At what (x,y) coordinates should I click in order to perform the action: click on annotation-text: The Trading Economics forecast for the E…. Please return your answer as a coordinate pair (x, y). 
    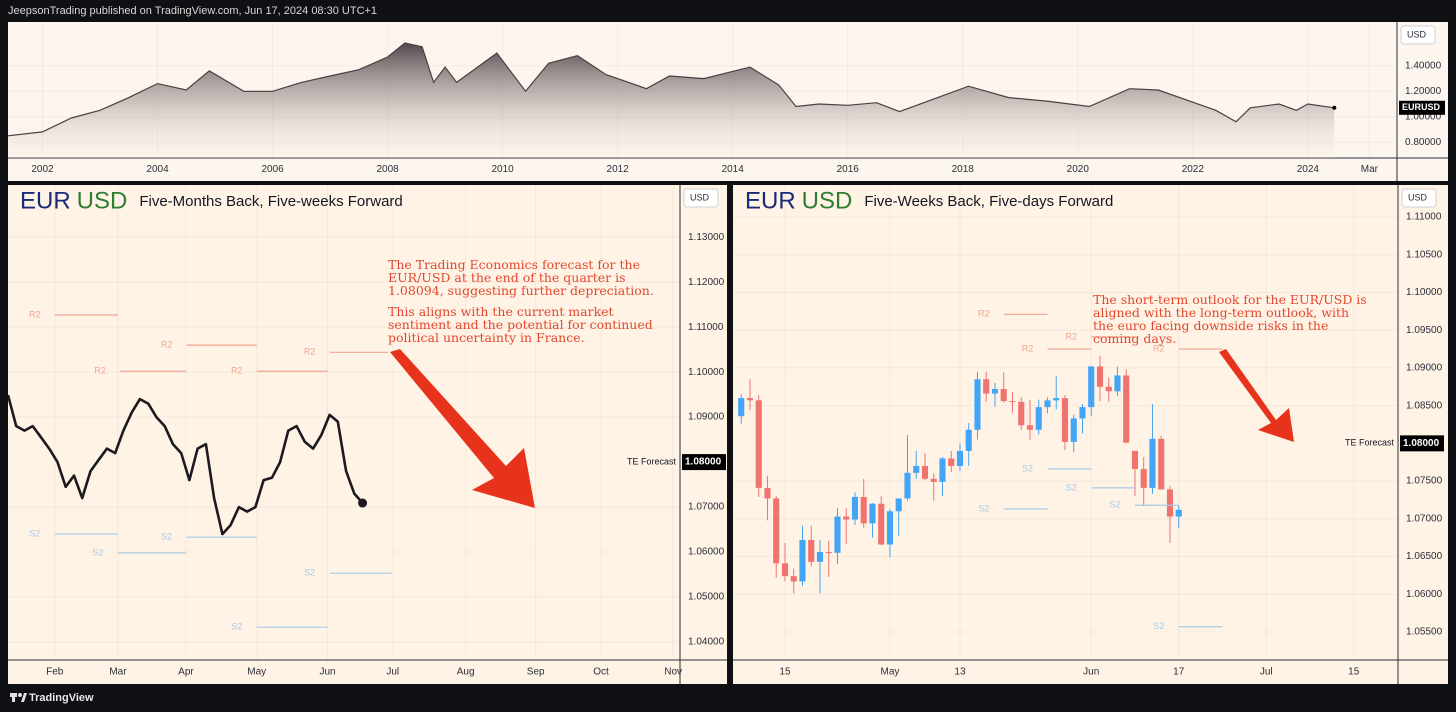
    Looking at the image, I should click on (521, 277).